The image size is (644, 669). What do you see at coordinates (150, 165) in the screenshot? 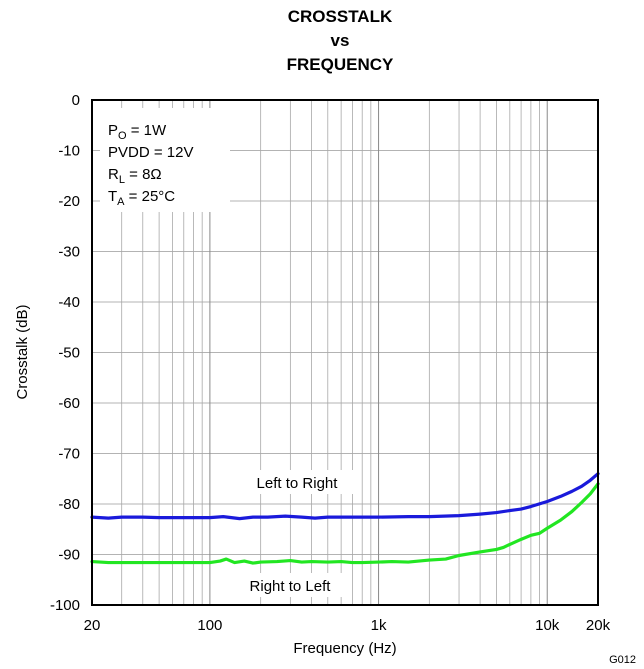
I see `conditions-block: PO = 1W PVDD = 12V RL = 8Ω TA = 25°C` at bounding box center [150, 165].